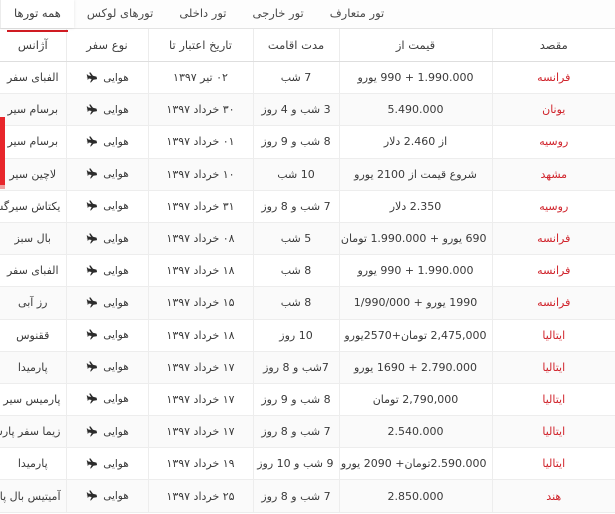  I want to click on tab-all-tours: همه تورها, so click(37, 16).